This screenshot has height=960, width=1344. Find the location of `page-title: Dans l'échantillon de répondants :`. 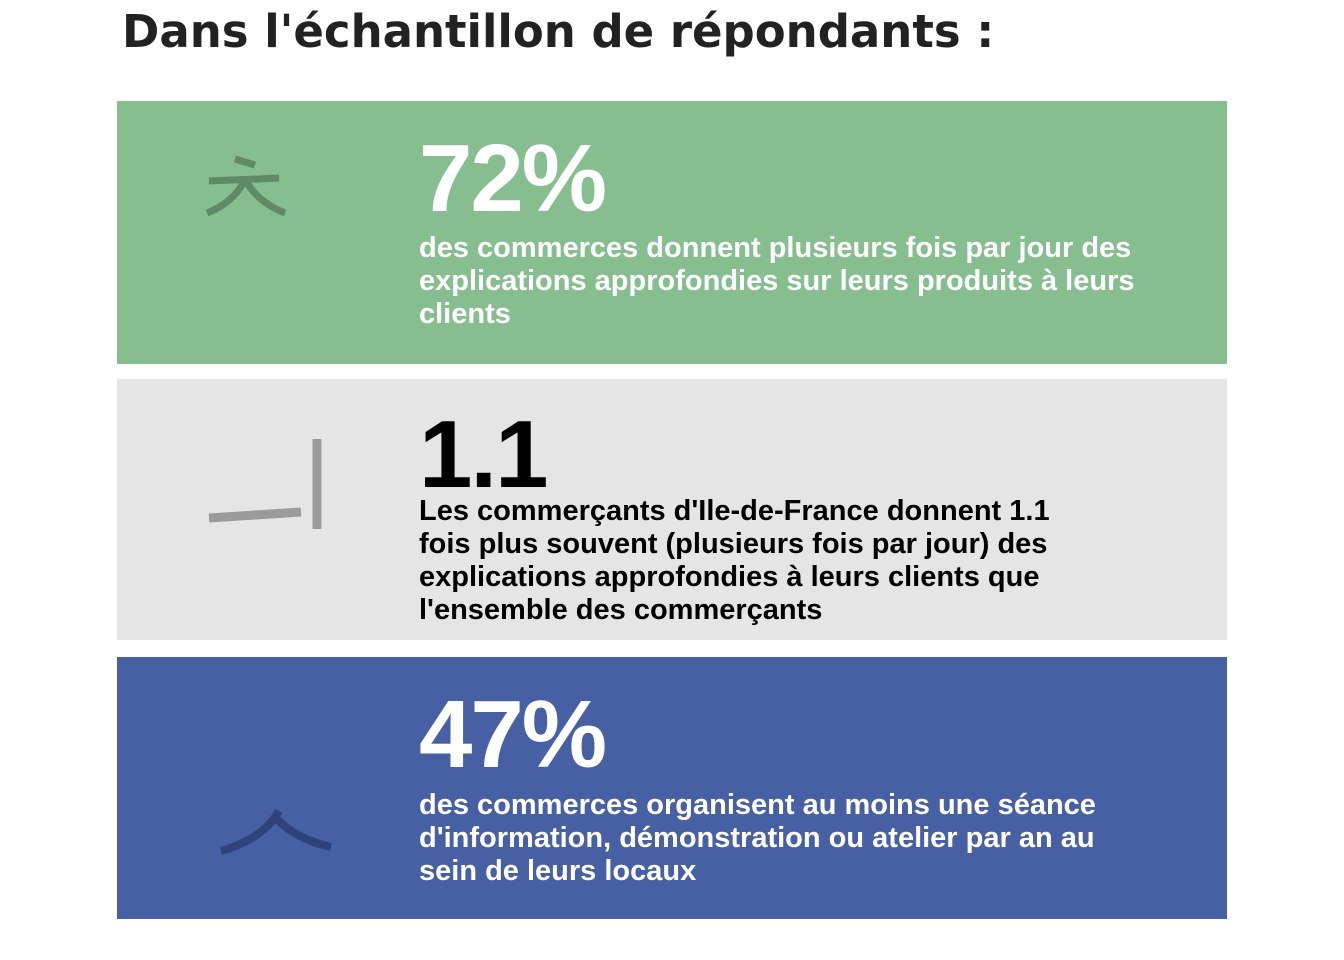

page-title: Dans l'échantillon de répondants : is located at coordinates (558, 31).